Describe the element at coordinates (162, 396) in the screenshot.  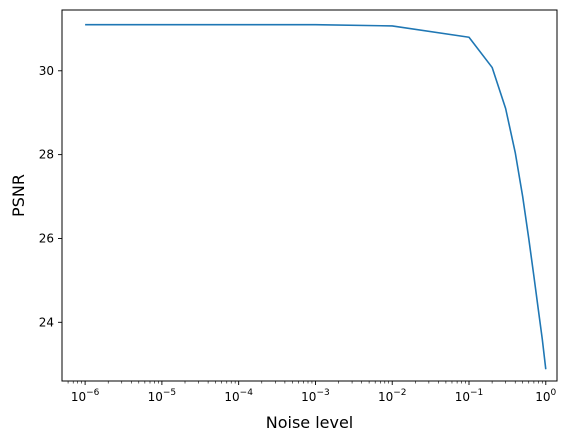
I see `x-tick-label-1: 10⁻⁵` at that location.